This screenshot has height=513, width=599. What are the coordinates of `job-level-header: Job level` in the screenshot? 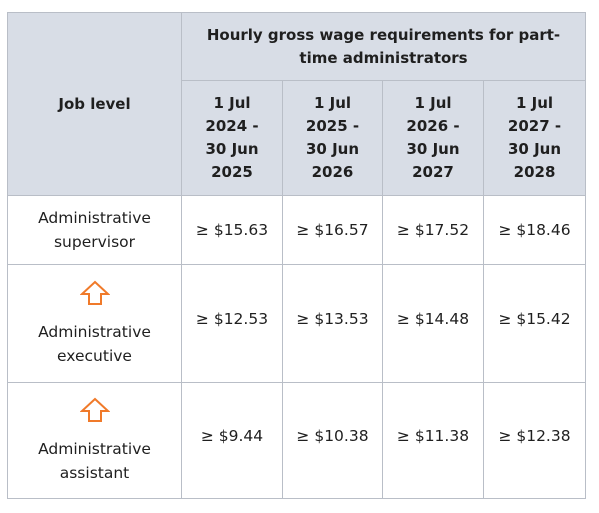 It's located at (94, 104).